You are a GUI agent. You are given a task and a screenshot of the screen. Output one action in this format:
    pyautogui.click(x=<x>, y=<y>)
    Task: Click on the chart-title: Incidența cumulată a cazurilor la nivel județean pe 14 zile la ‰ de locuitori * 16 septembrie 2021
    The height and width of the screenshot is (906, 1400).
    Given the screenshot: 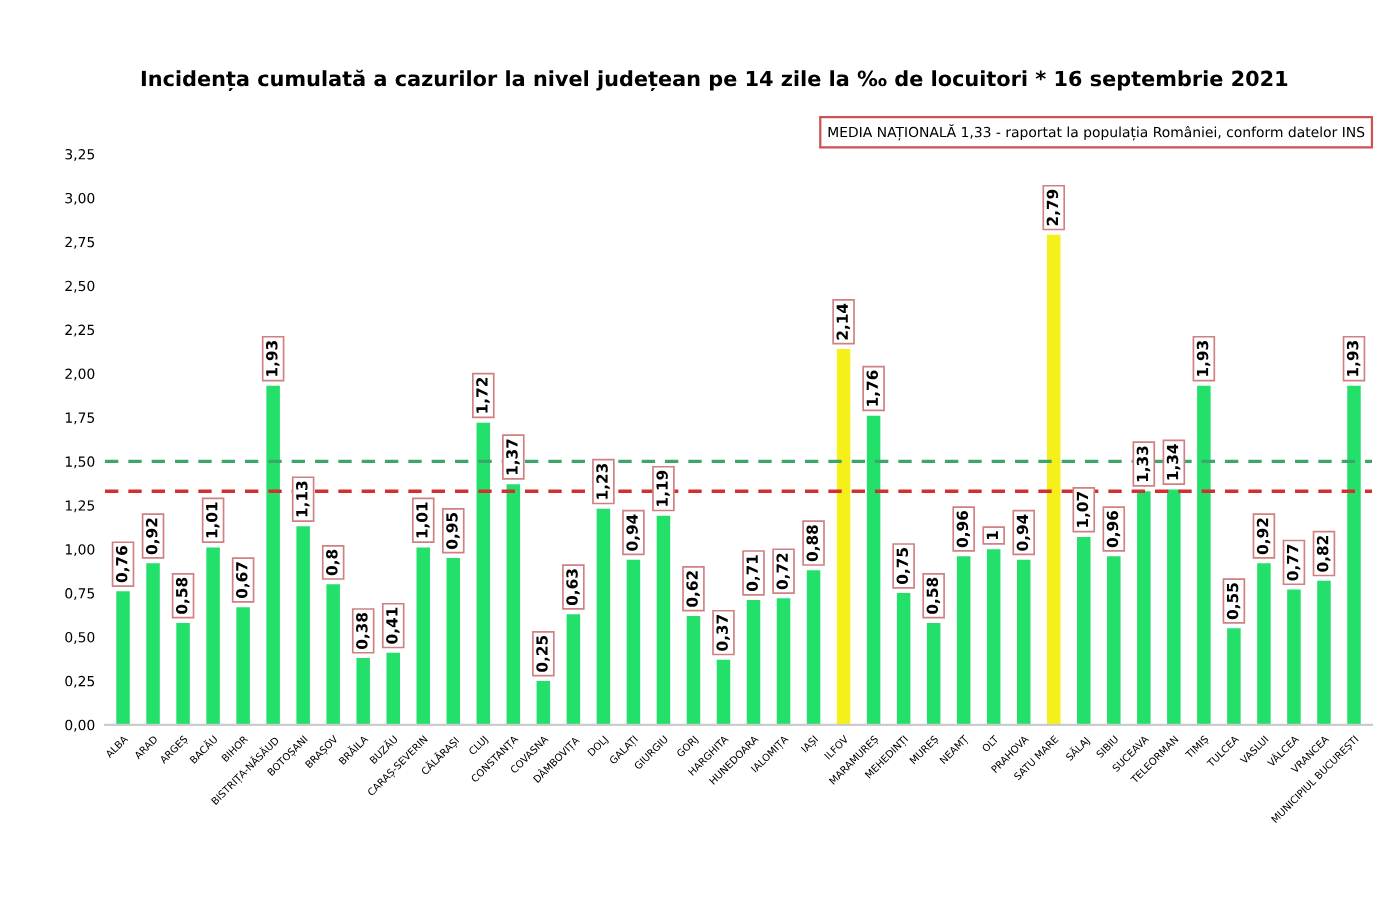 What is the action you would take?
    pyautogui.click(x=714, y=80)
    